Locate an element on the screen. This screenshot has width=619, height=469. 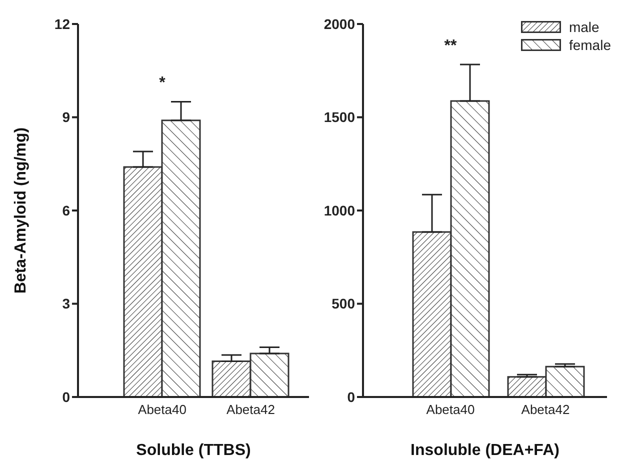
y-tick-label: 500 is located at coordinates (344, 304).